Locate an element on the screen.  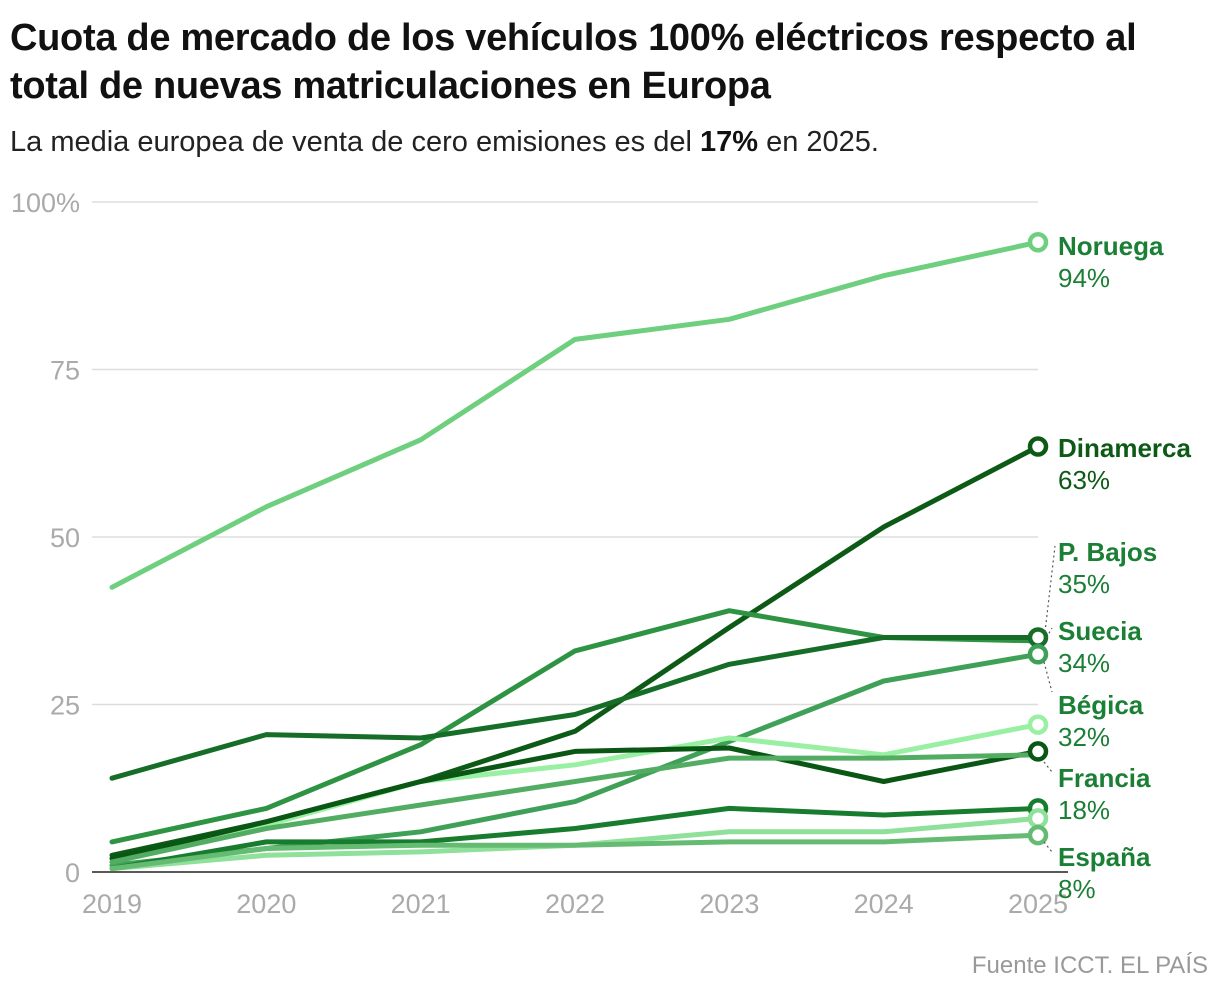
series-label-value: 8% is located at coordinates (1077, 889).